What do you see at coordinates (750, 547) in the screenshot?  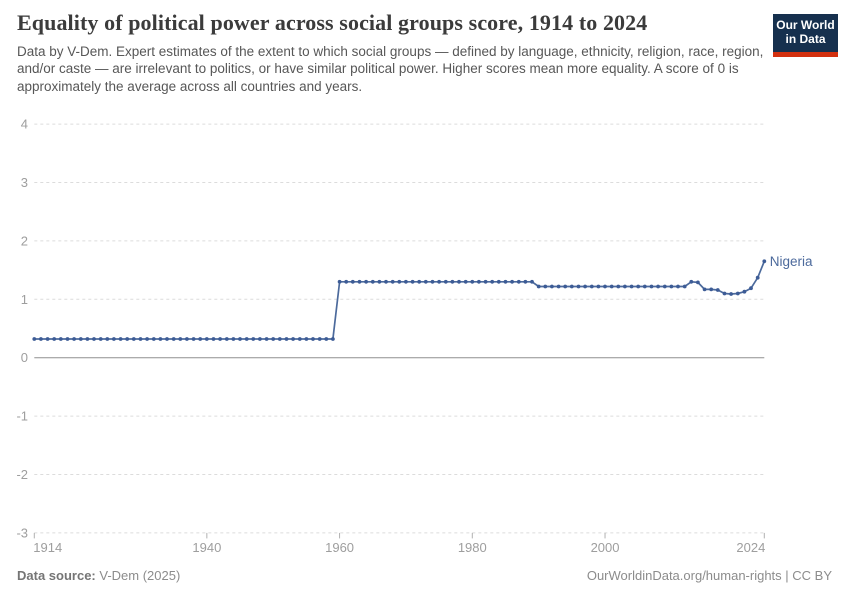 I see `x-axis-tick-label: 2024` at bounding box center [750, 547].